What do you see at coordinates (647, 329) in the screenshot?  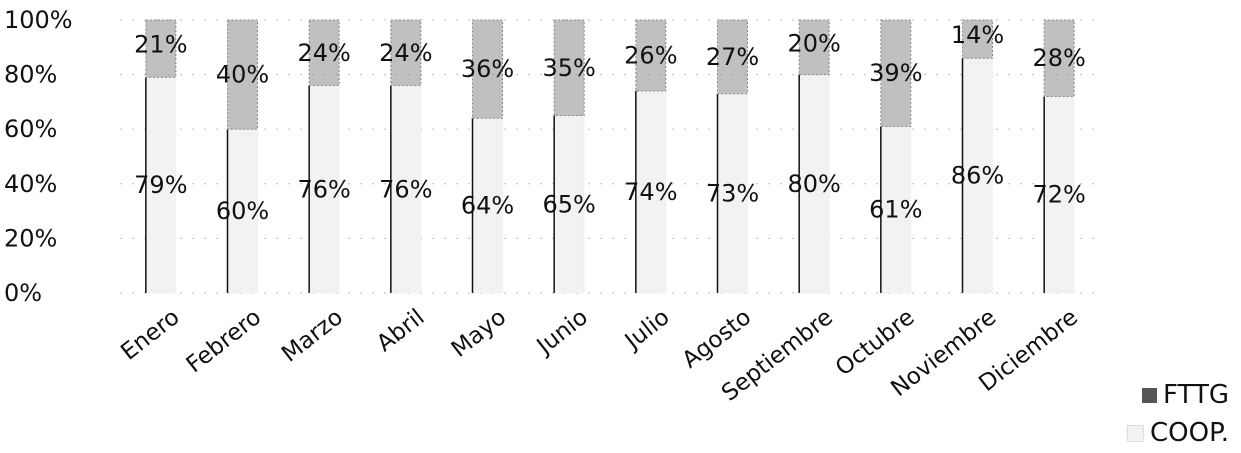 I see `x-category-label: Julio` at bounding box center [647, 329].